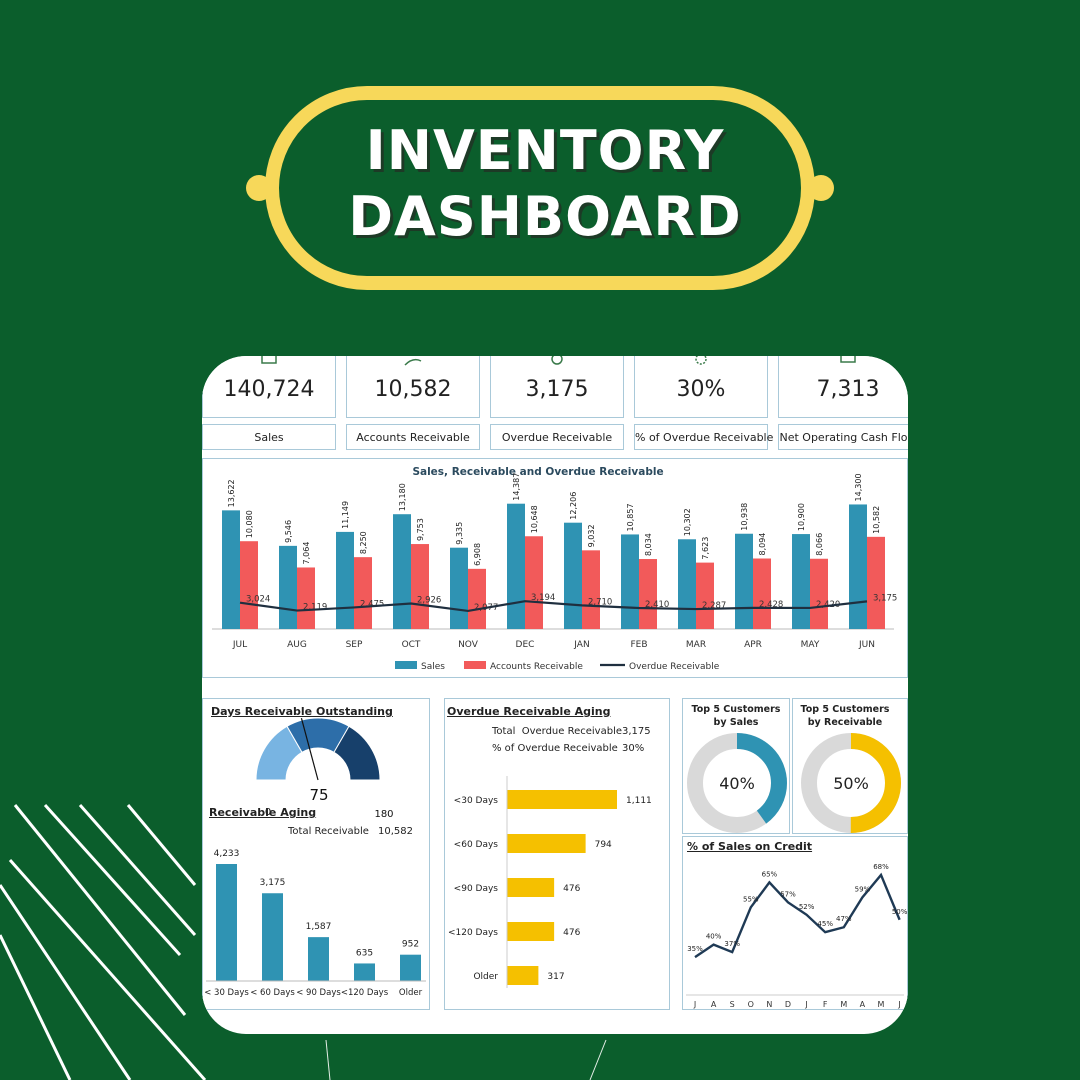  I want to click on data-label: 47%, so click(844, 919).